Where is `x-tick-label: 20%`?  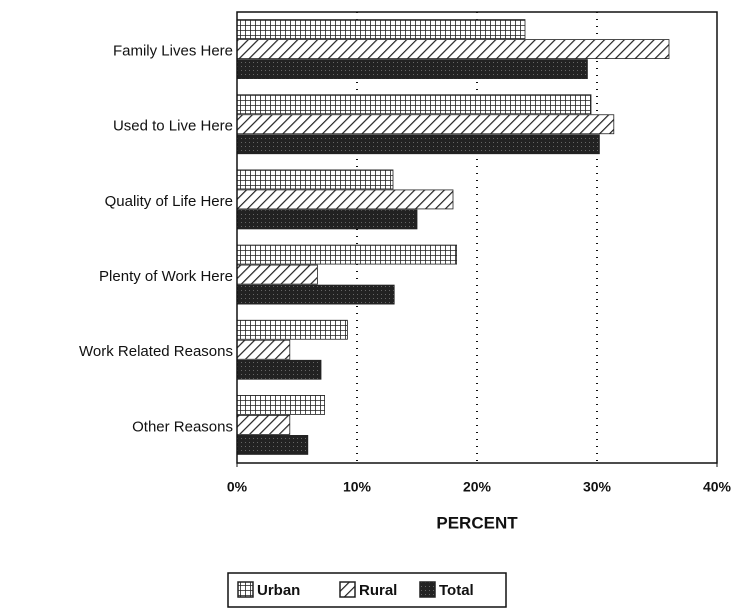 x-tick-label: 20% is located at coordinates (477, 487).